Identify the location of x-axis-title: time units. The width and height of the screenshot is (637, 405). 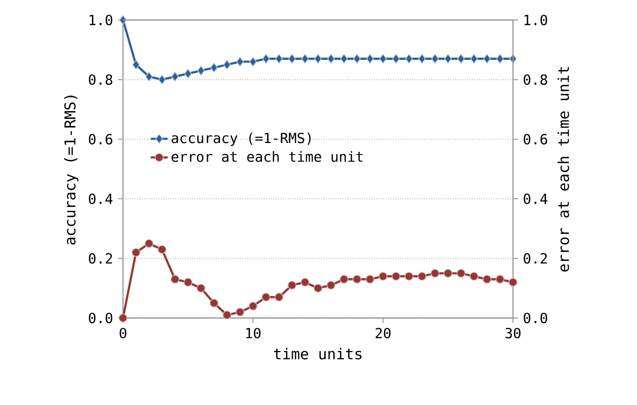
(318, 354).